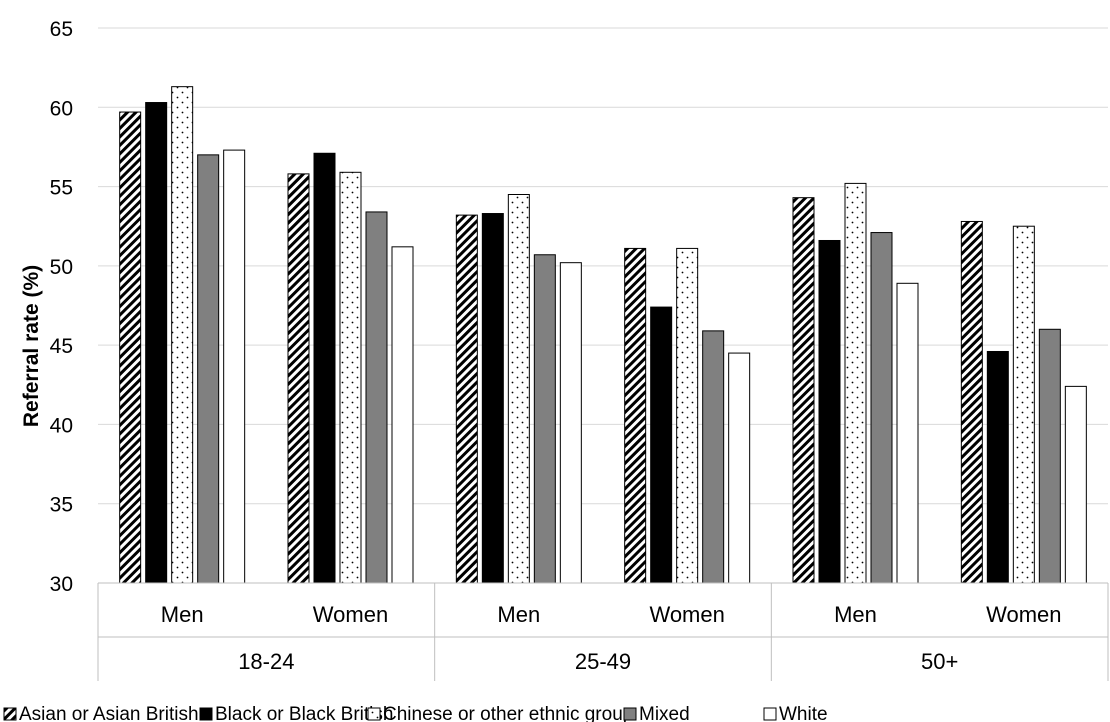  I want to click on legend-label: White, so click(803, 713).